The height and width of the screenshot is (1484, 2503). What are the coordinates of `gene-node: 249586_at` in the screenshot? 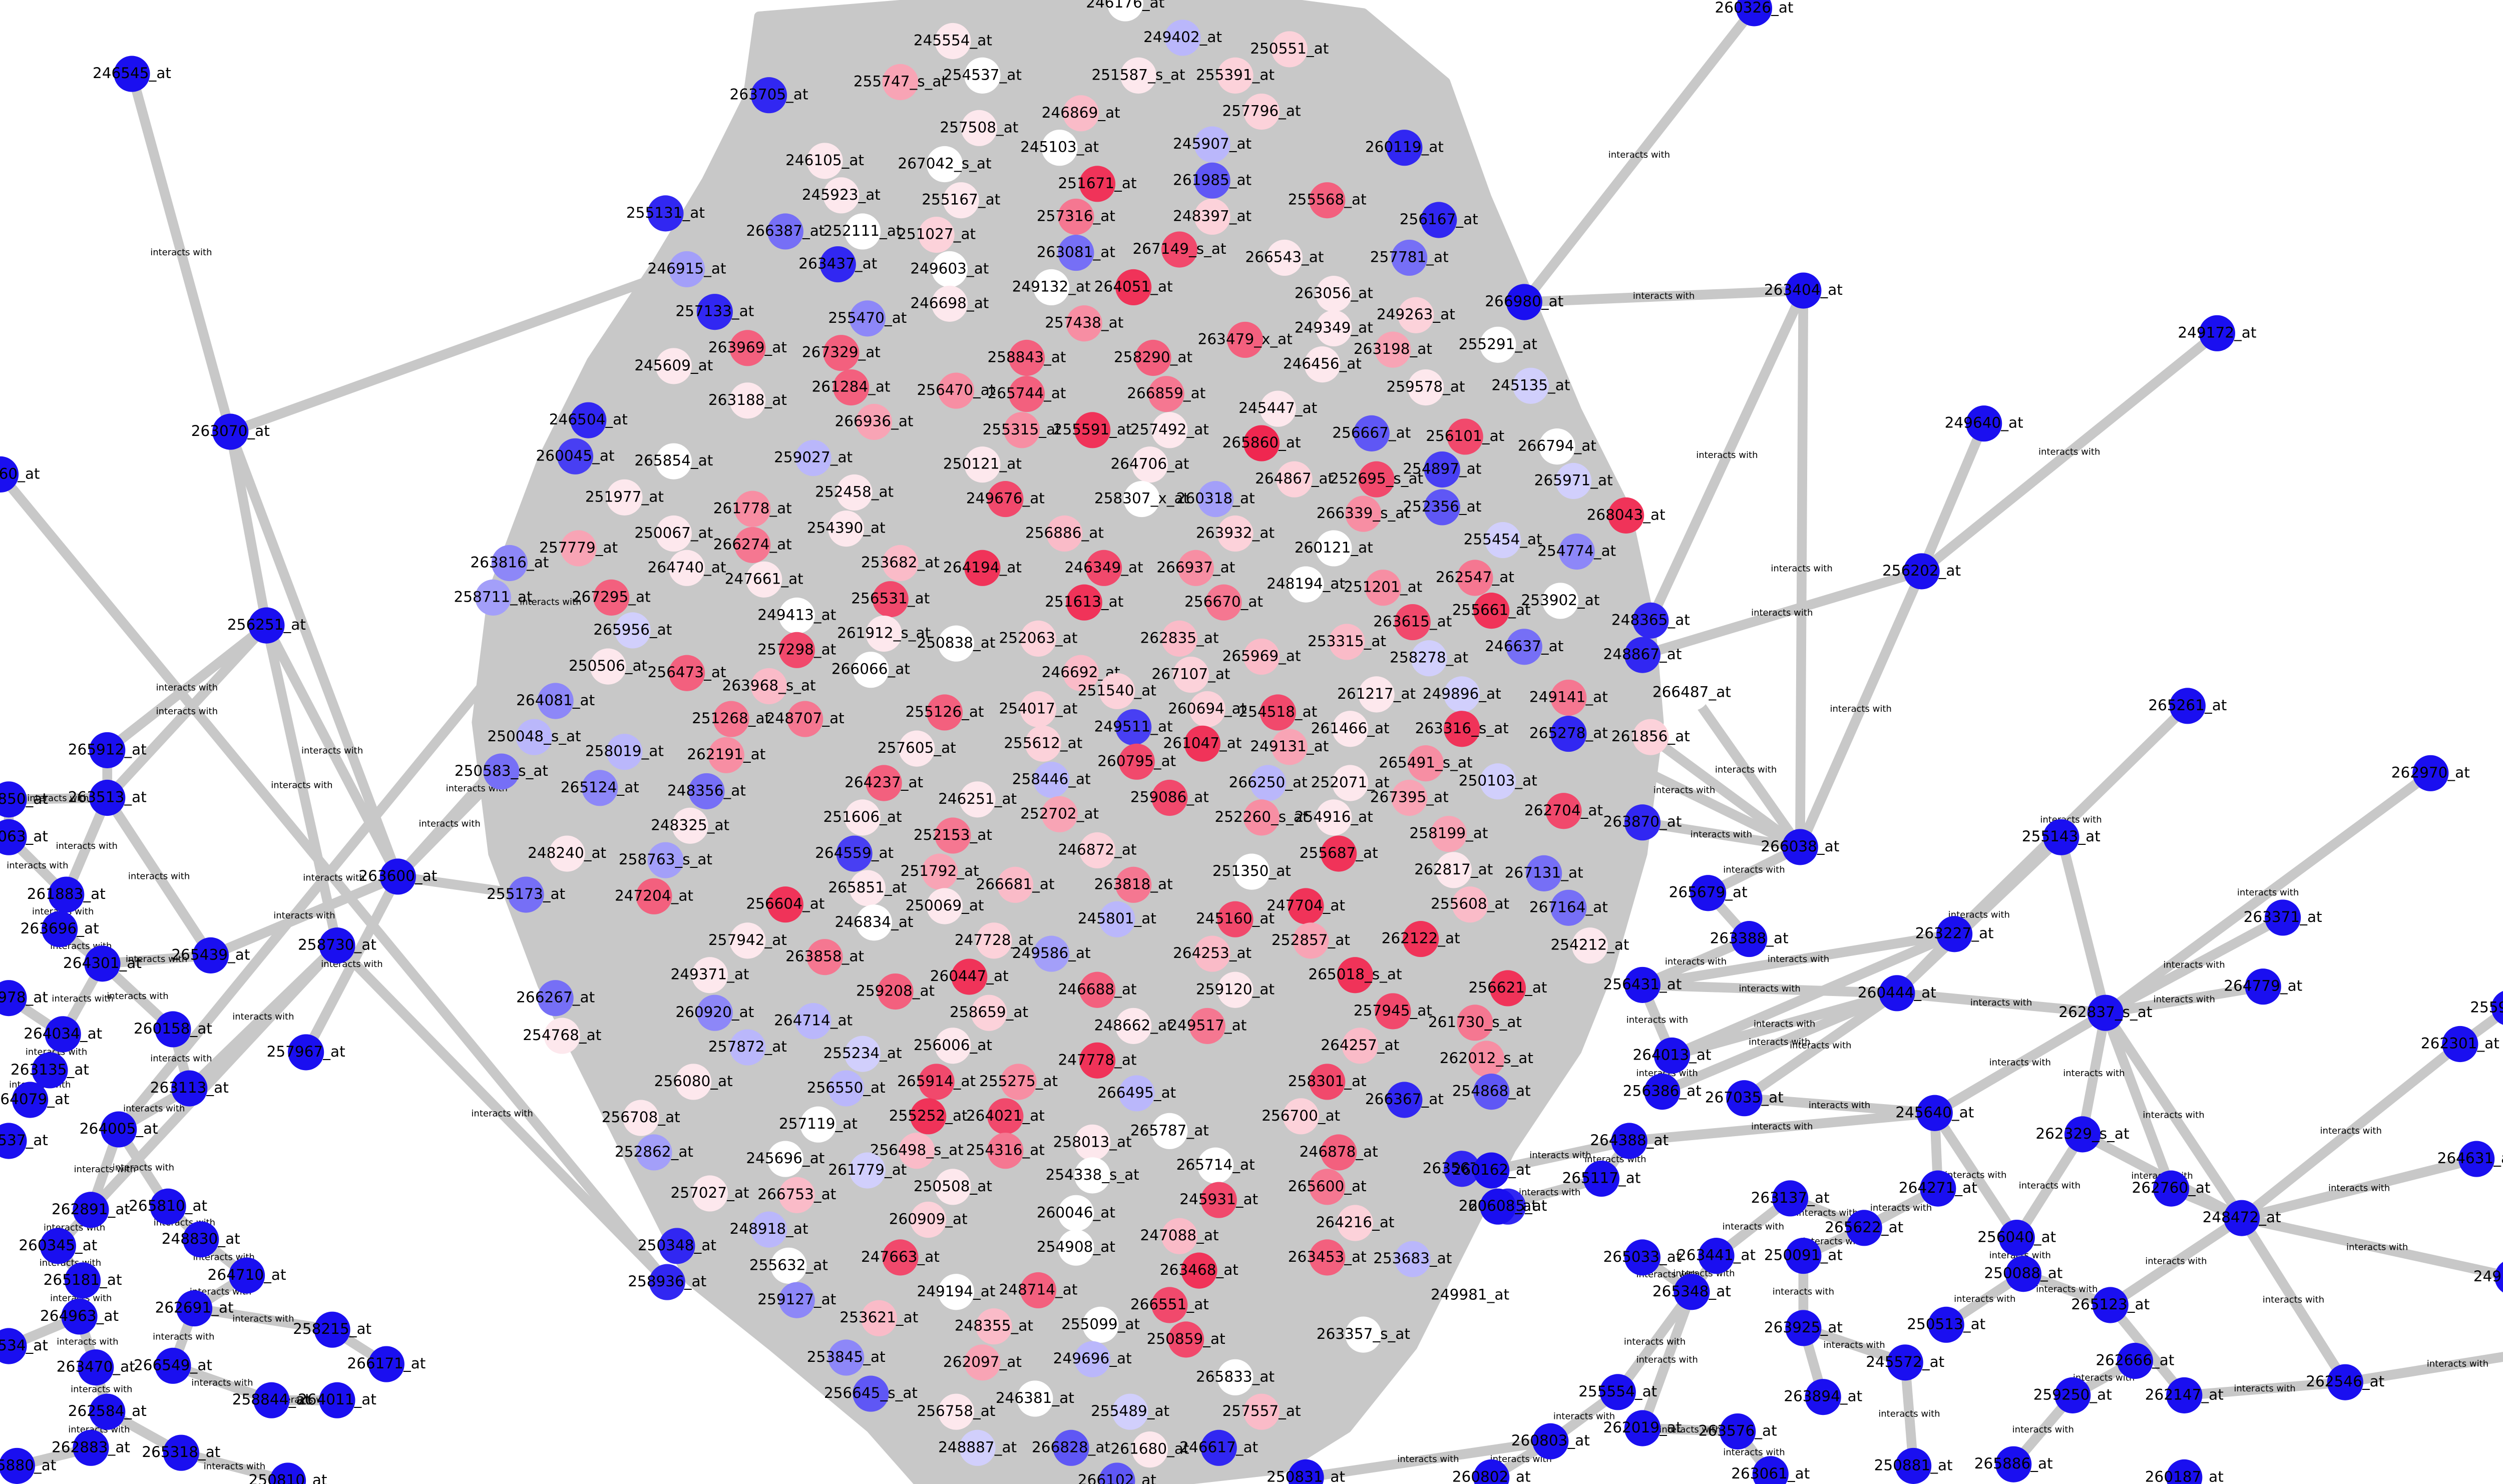 It's located at (1052, 953).